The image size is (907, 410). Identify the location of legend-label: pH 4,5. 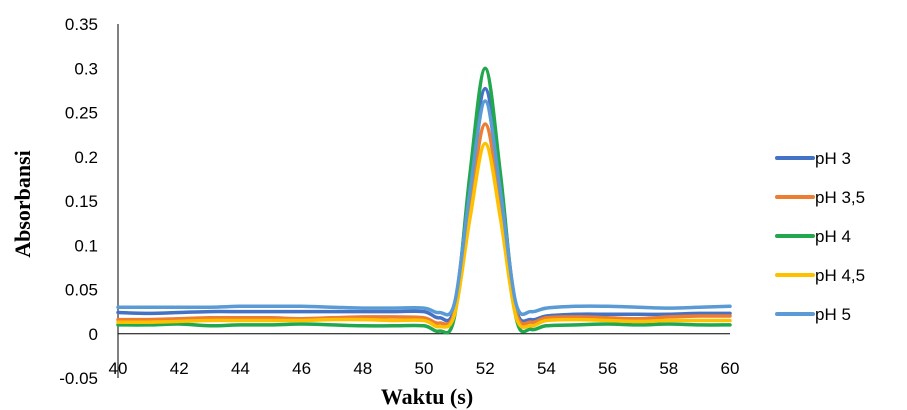
(840, 275).